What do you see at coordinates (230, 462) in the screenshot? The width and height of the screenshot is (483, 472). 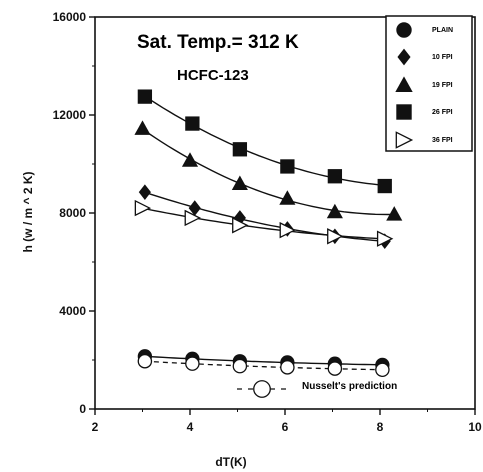 I see `x-axis-title: dT(K)` at bounding box center [230, 462].